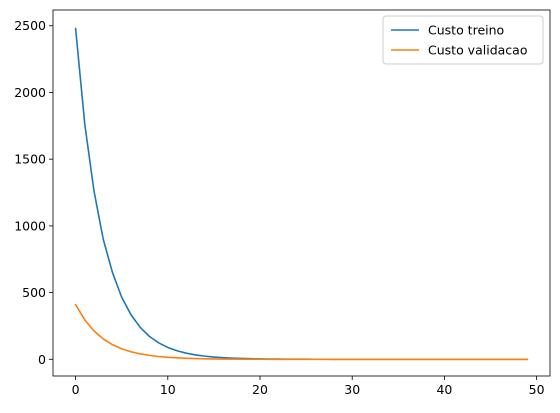 The width and height of the screenshot is (560, 413). Describe the element at coordinates (30, 25) in the screenshot. I see `y-tick-label: 2500` at that location.